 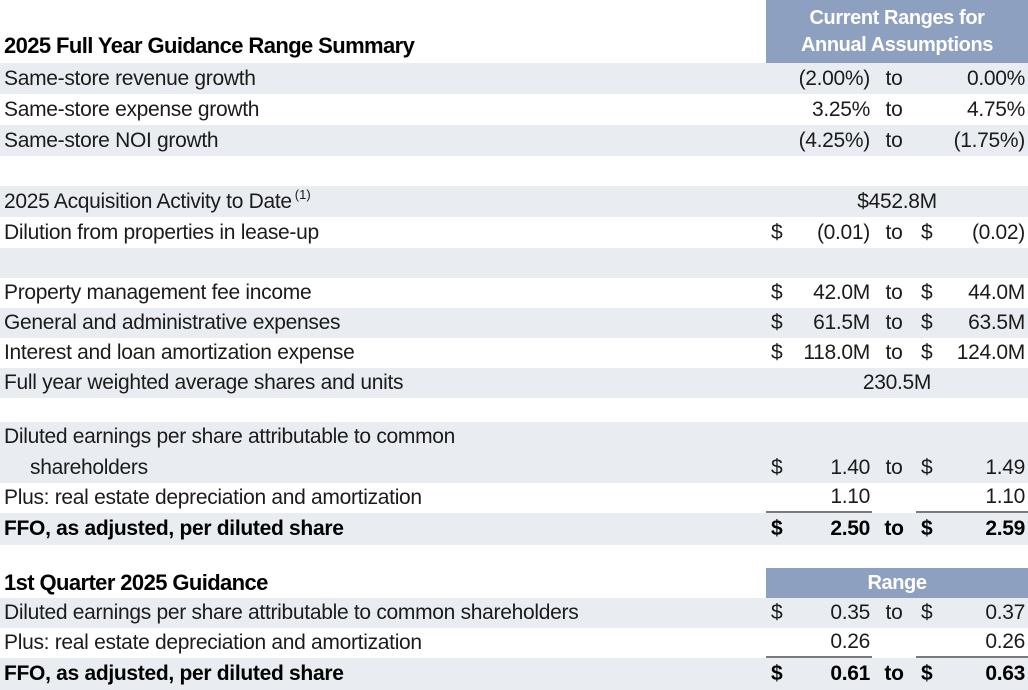 I want to click on shares-value: 230.5M, so click(x=897, y=382).